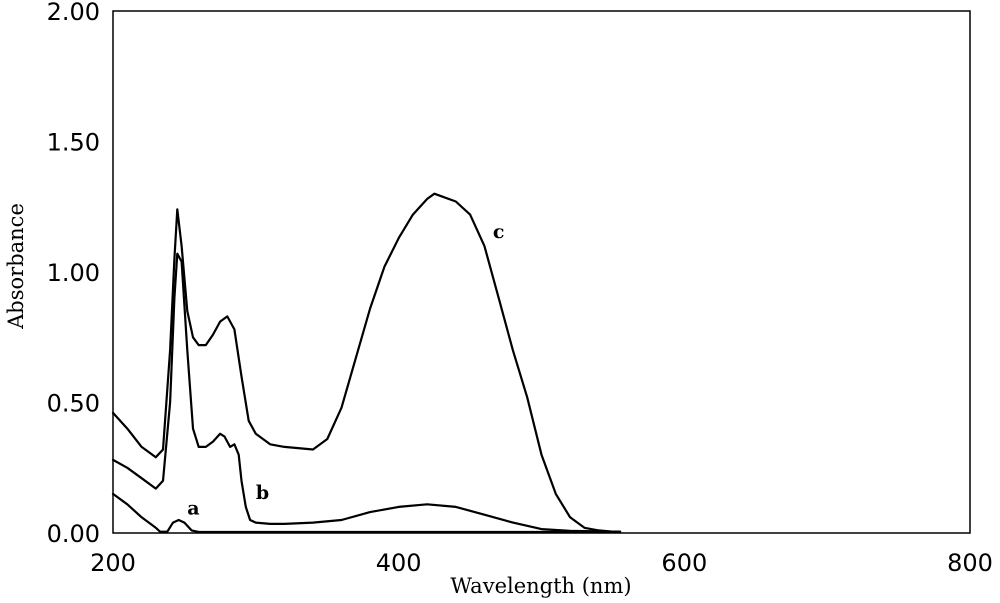 Image resolution: width=1000 pixels, height=603 pixels. I want to click on y-axis-title: Absorbance, so click(16, 266).